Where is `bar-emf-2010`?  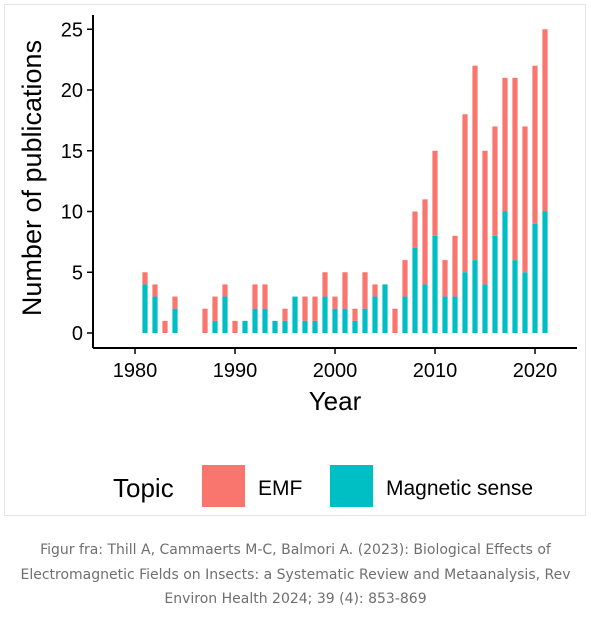
bar-emf-2010 is located at coordinates (435, 193).